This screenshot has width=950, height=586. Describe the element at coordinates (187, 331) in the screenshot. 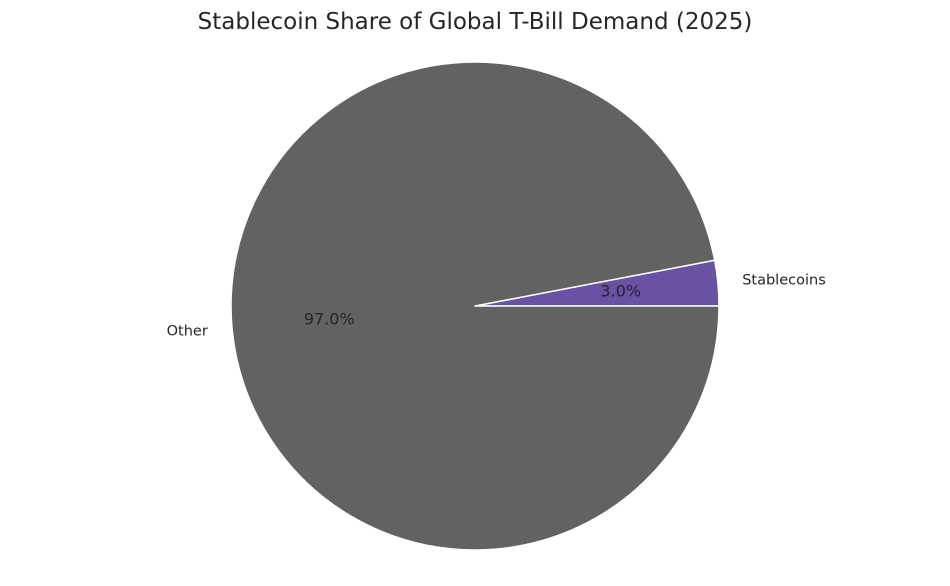

I see `slice-label: Other` at that location.